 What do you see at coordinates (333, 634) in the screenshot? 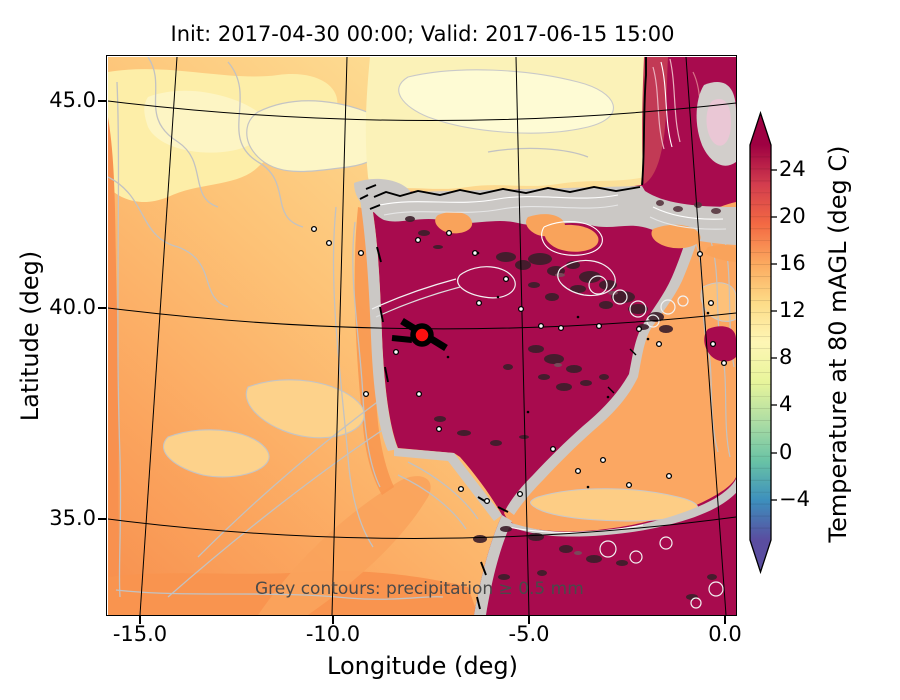
I see `x-tick-label: -10.0` at bounding box center [333, 634].